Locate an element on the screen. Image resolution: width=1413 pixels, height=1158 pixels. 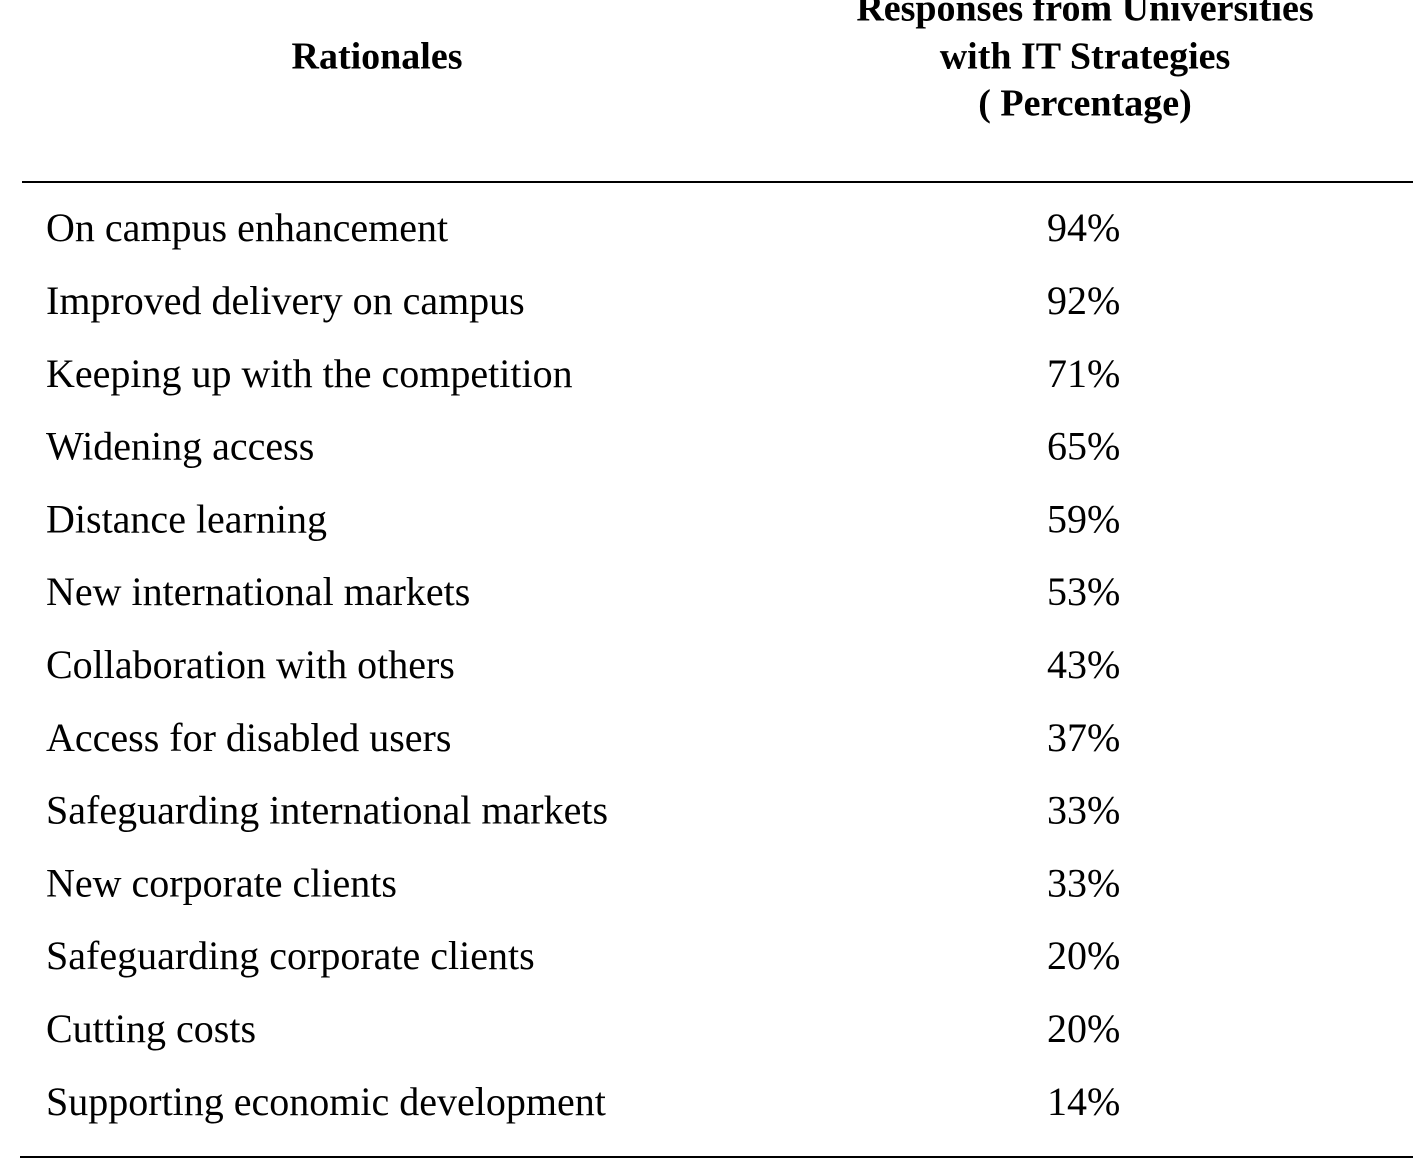
rationale: Safeguarding international markets is located at coordinates (327, 810).